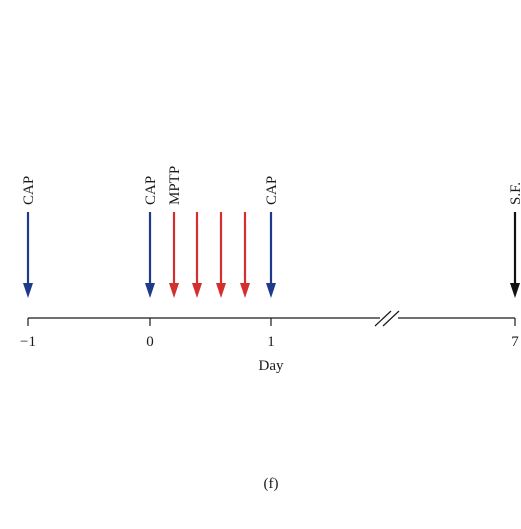 Image resolution: width=521 pixels, height=529 pixels. What do you see at coordinates (272, 237) in the screenshot?
I see `cap-arrow-day-1: CAP` at bounding box center [272, 237].